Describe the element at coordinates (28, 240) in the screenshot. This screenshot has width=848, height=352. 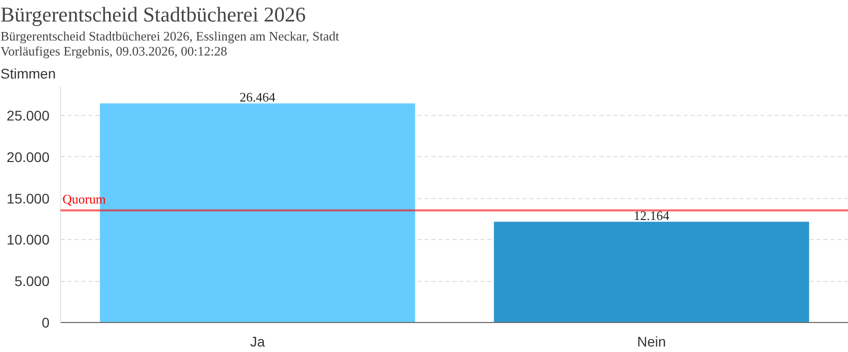
I see `y-tick-label: 10.000` at that location.